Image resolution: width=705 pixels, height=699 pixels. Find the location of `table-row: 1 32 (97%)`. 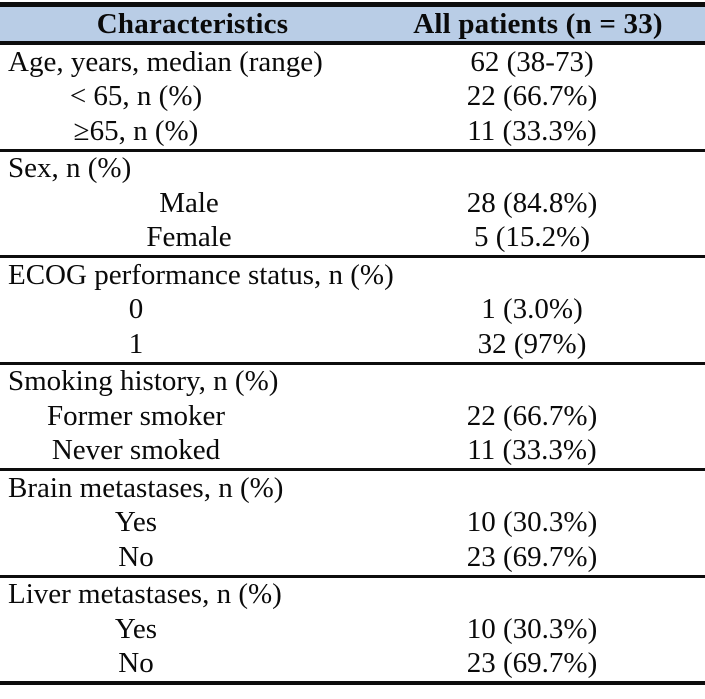

table-row: 1 32 (97%) is located at coordinates (352, 344).